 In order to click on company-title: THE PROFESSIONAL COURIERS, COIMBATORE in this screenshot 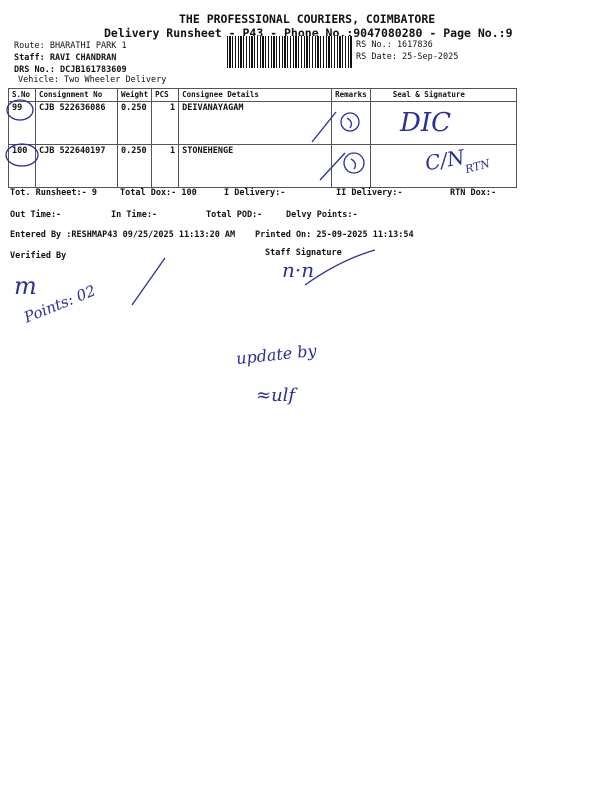, I will do `click(307, 19)`.